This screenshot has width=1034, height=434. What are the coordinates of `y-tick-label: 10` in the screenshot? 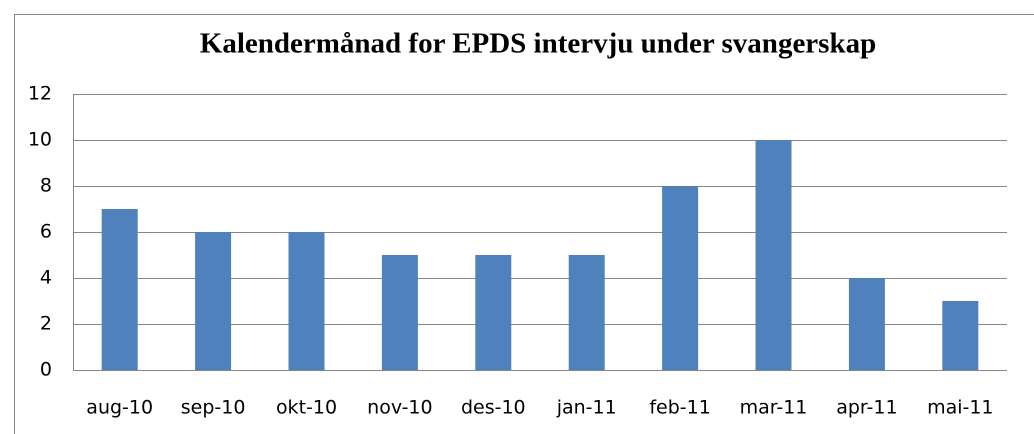 It's located at (40, 140).